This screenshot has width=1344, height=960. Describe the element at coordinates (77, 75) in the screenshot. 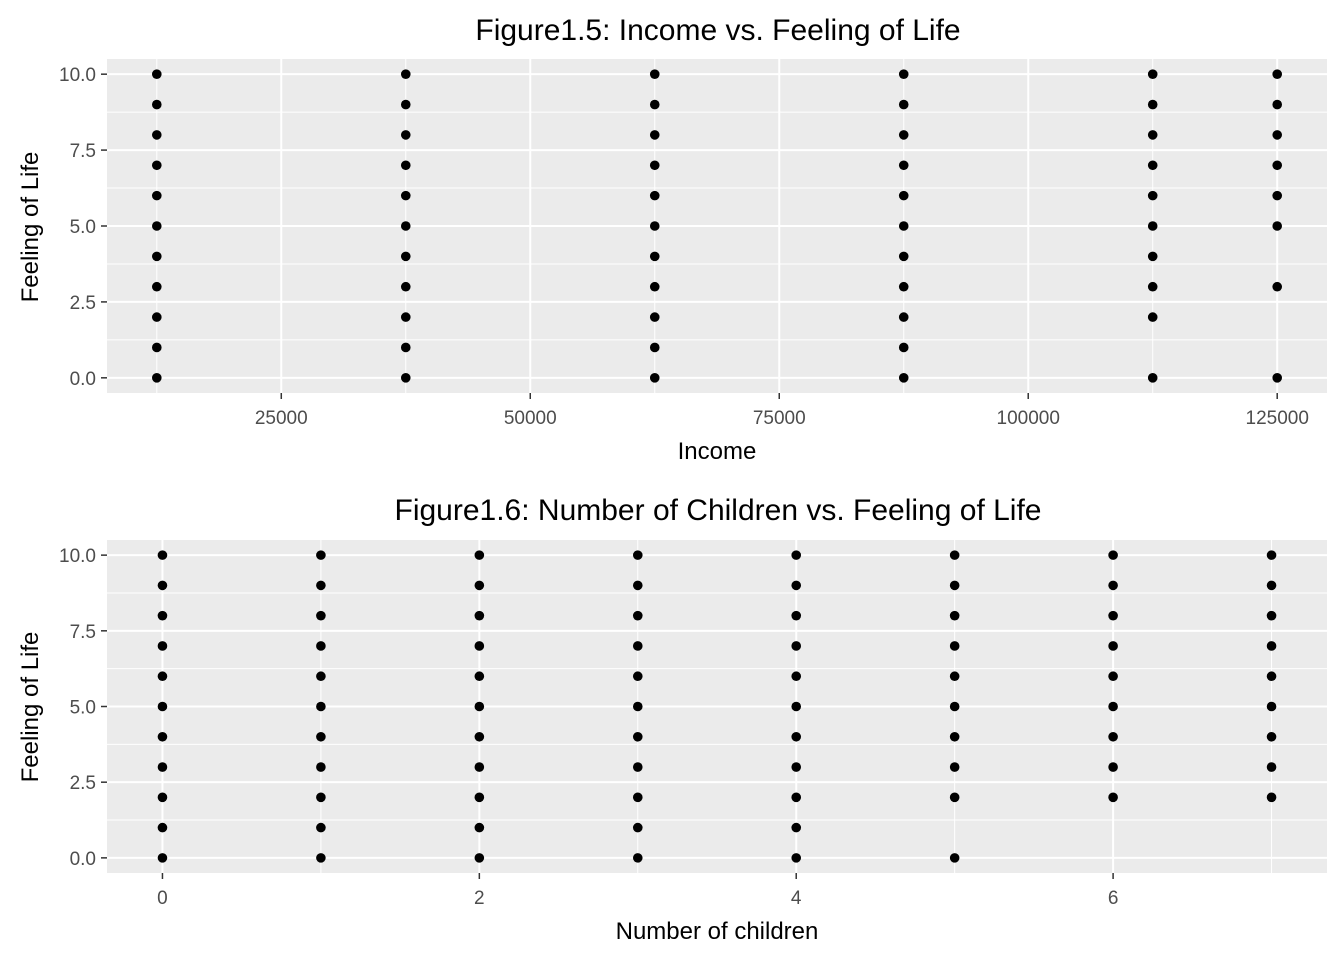

I see `y-tick-label: 10.0` at that location.